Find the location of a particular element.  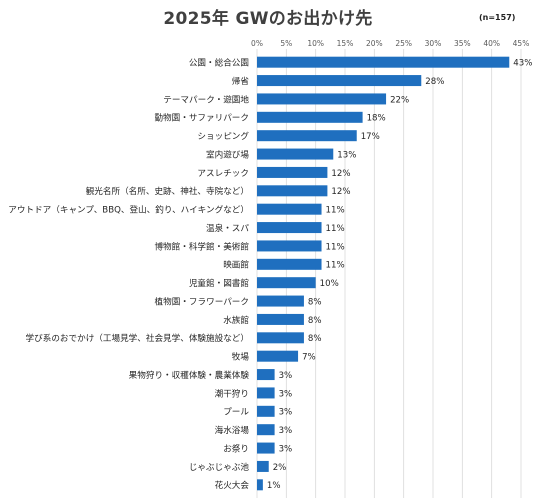

value-label: 43% is located at coordinates (522, 64).